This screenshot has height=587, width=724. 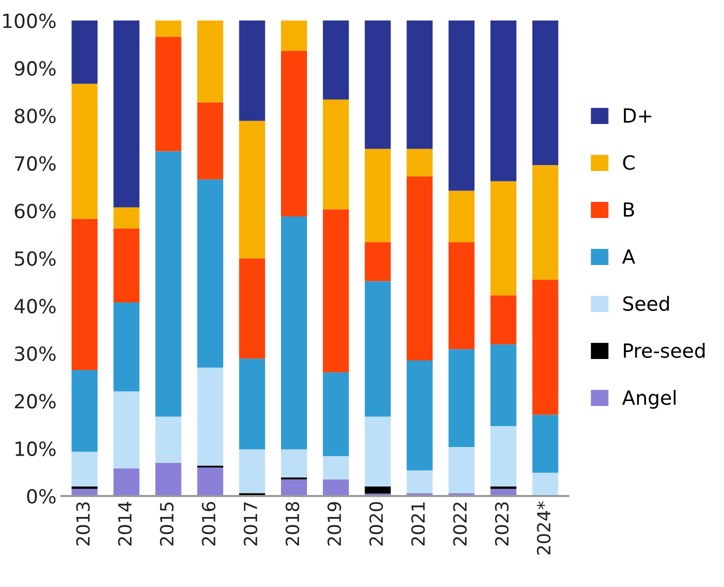 What do you see at coordinates (35, 306) in the screenshot?
I see `y-tick-label: 40%` at bounding box center [35, 306].